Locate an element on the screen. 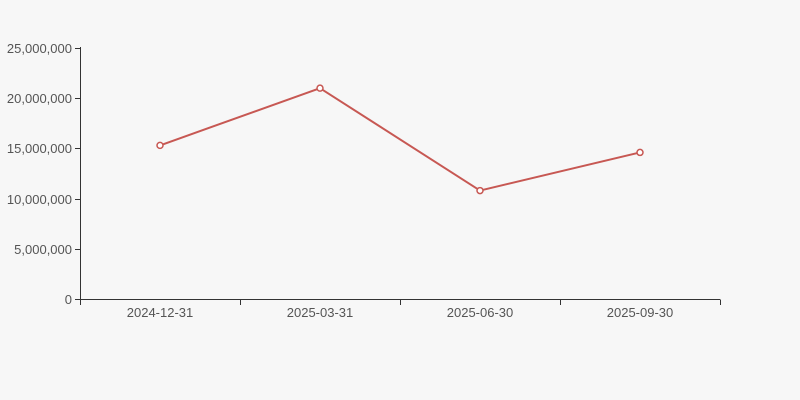 This screenshot has height=400, width=800. x-axis-tick-label: 2024-12-31 is located at coordinates (160, 312).